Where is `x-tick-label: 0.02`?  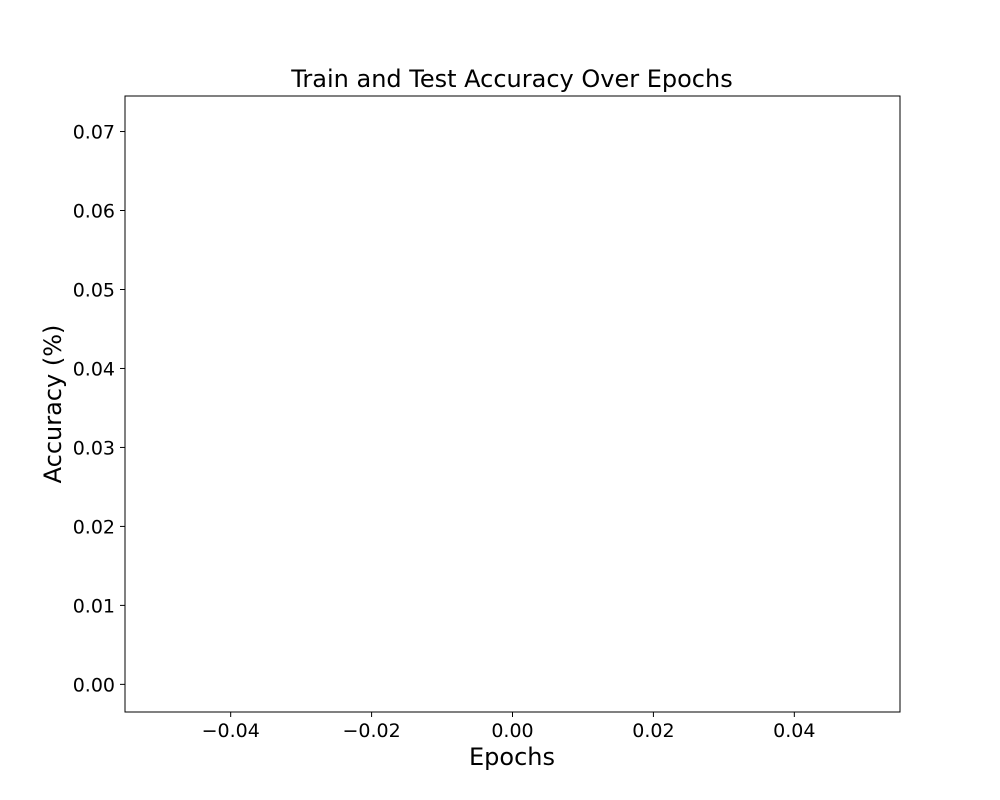 x-tick-label: 0.02 is located at coordinates (653, 731).